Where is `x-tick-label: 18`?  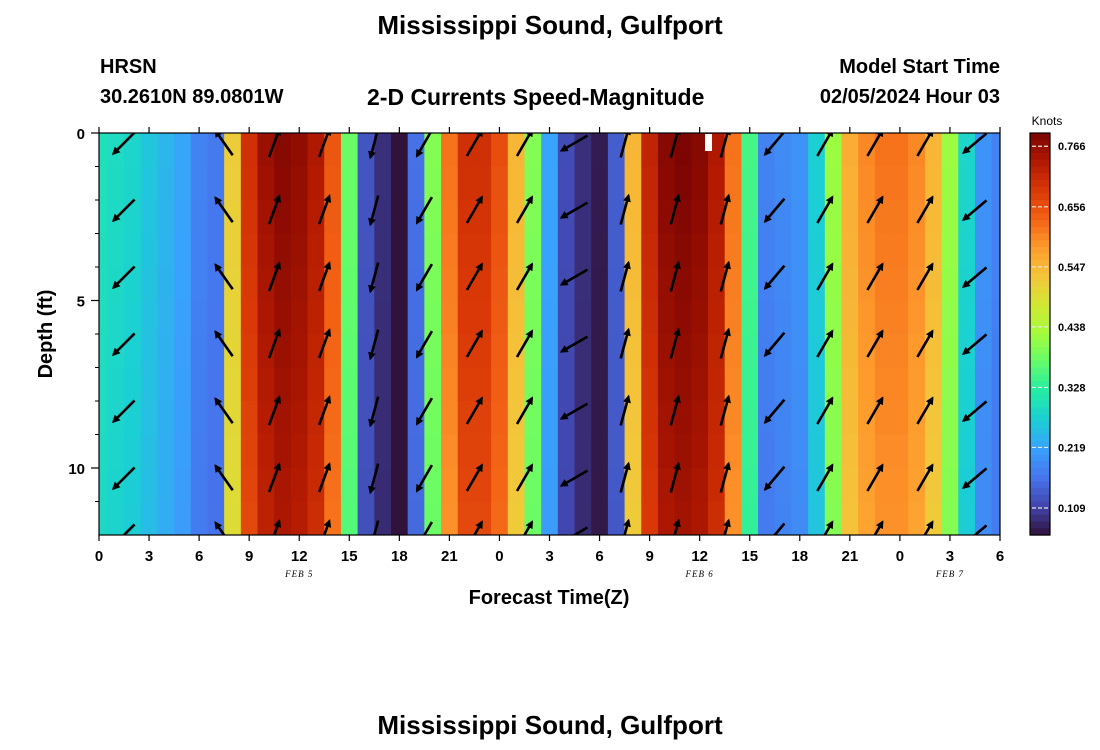 x-tick-label: 18 is located at coordinates (399, 556).